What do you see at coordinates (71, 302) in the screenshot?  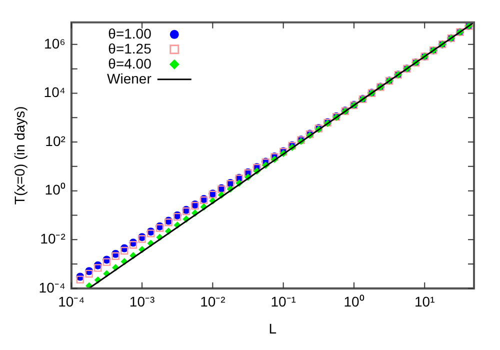 I see `x-tick-label: 10⁻⁴` at bounding box center [71, 302].